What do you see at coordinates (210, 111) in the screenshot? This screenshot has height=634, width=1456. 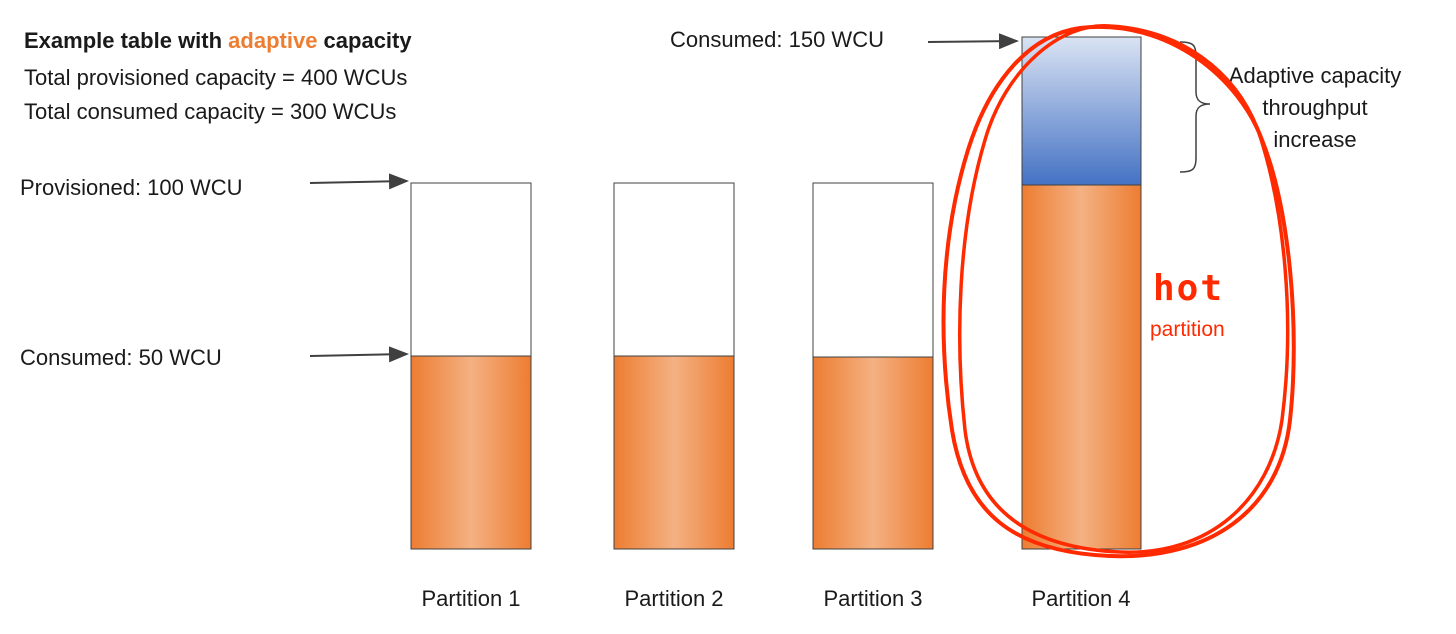 I see `total-consumed-text: Total consumed capacity = 300 WCUs` at bounding box center [210, 111].